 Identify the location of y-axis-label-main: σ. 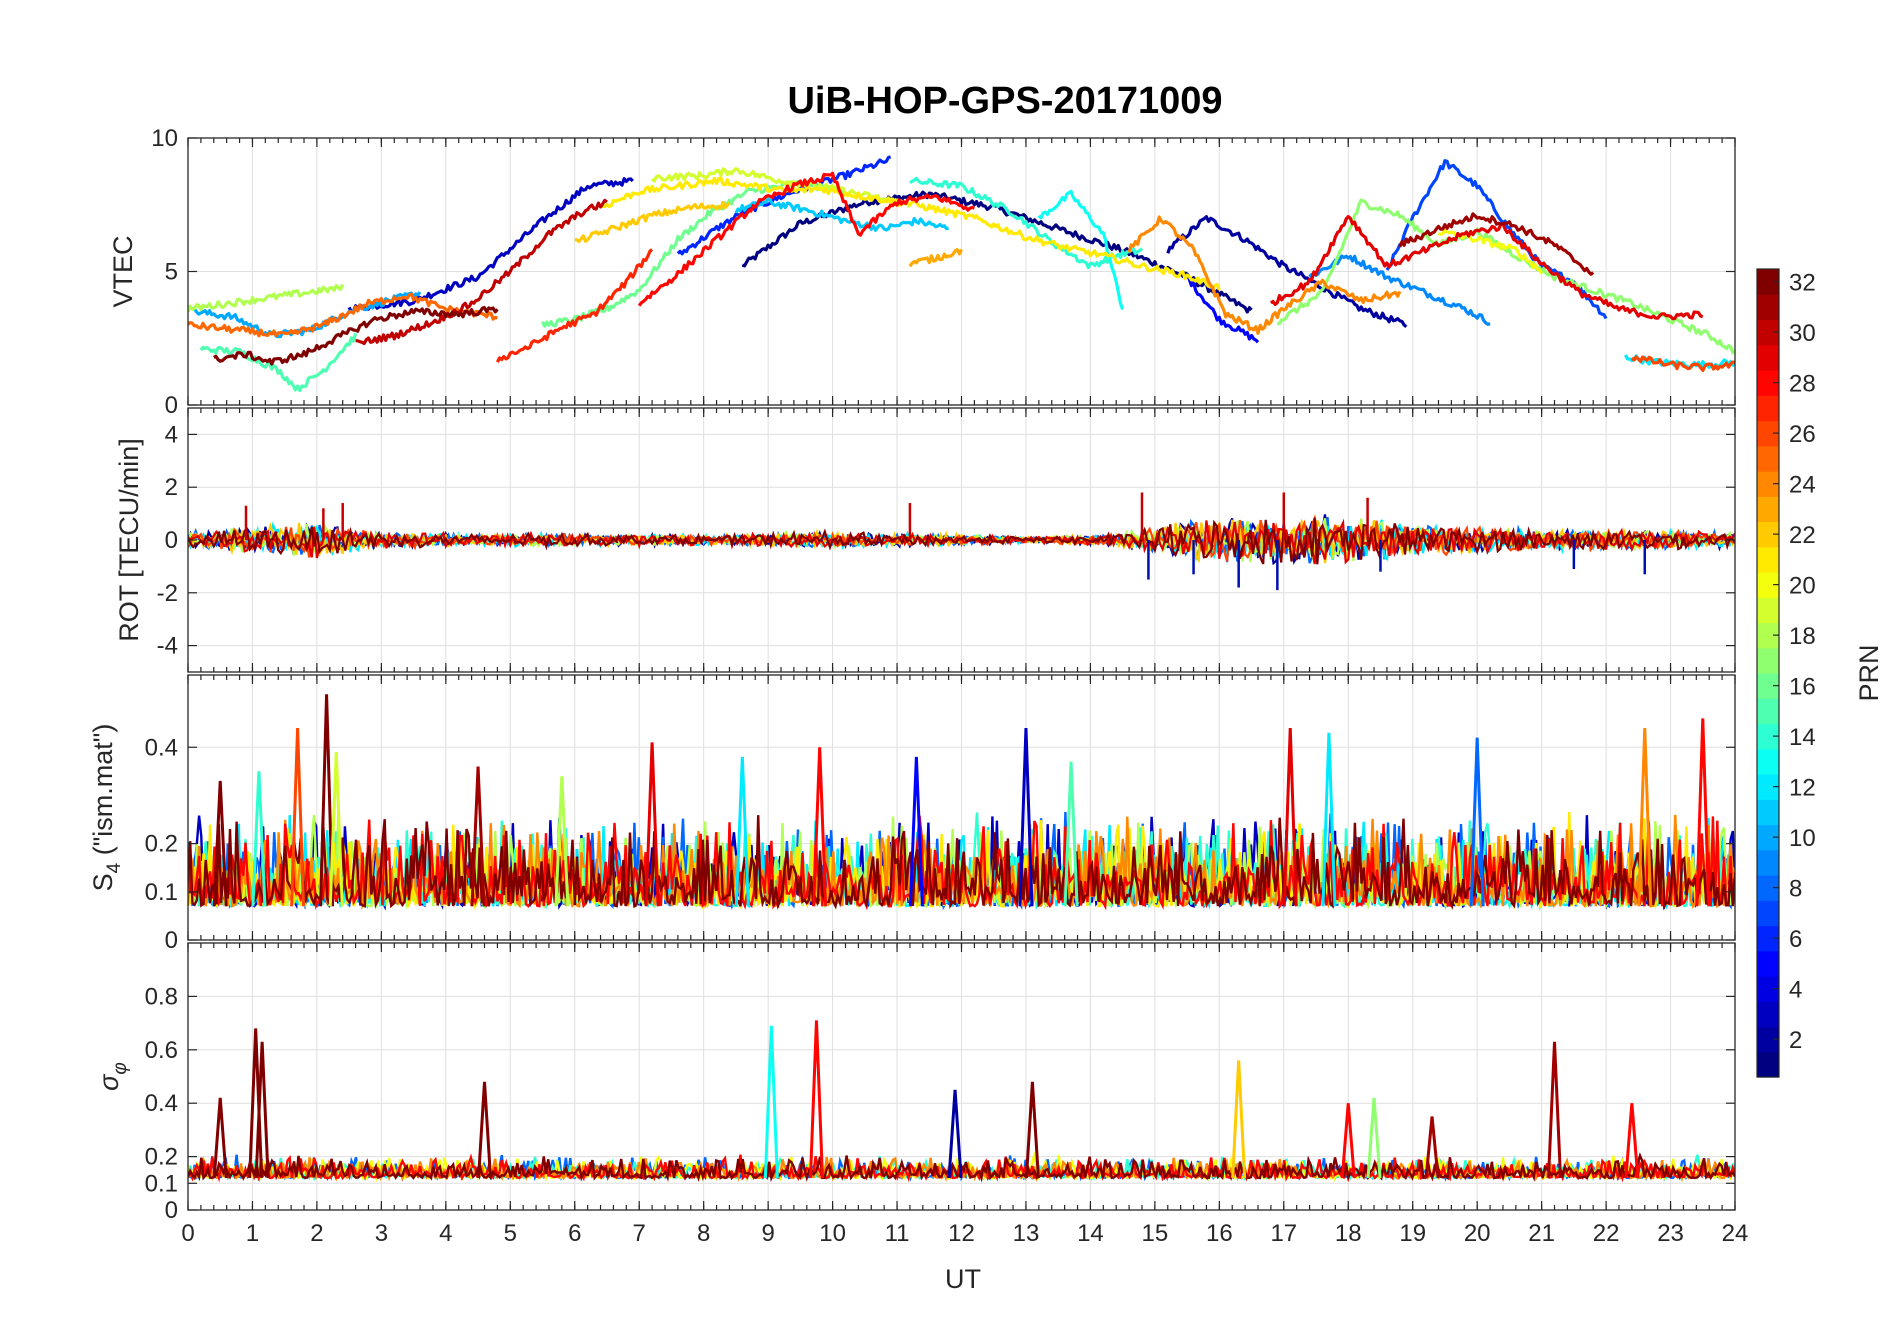
(109, 1082).